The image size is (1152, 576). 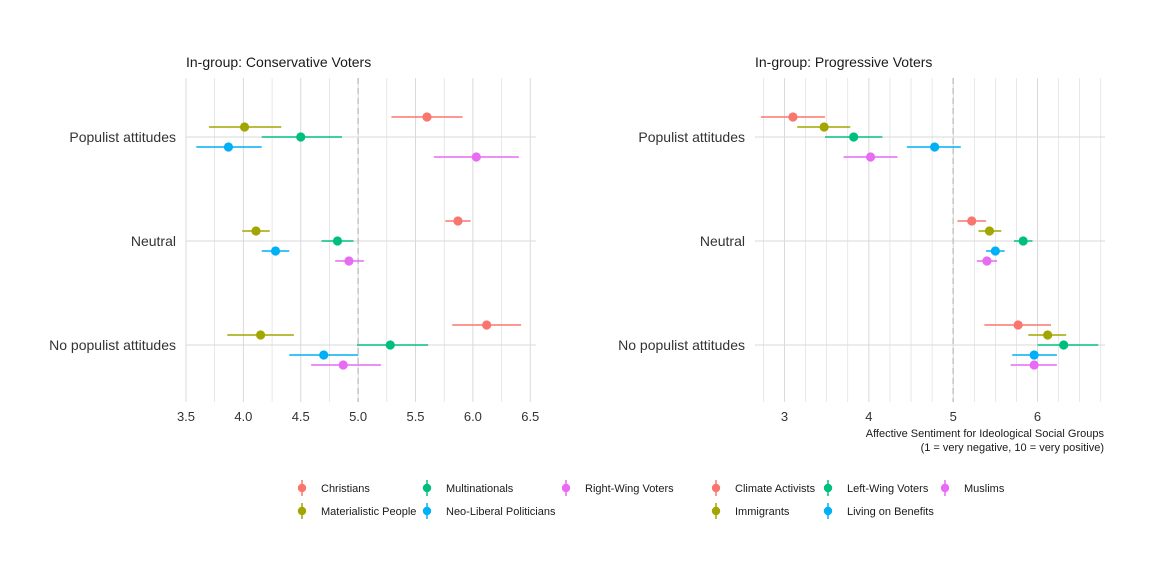 I want to click on x-tick-label: 4, so click(x=868, y=416).